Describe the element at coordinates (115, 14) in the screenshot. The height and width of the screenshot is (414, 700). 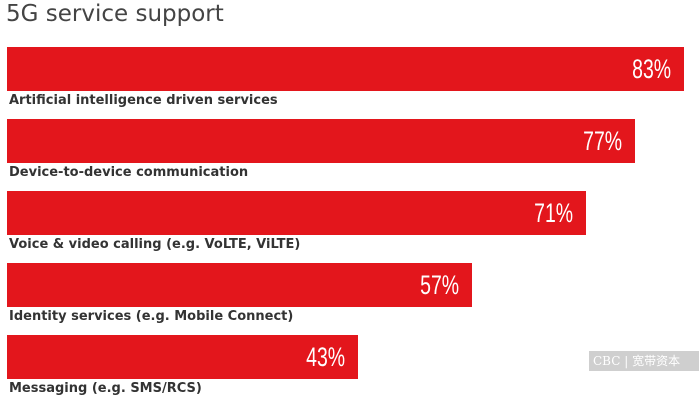
I see `chart-title: 5G service support` at that location.